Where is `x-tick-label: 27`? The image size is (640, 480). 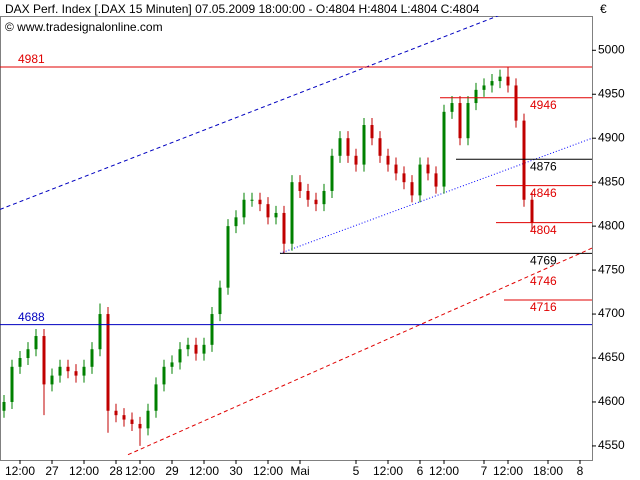
x-tick-label: 27 is located at coordinates (52, 471).